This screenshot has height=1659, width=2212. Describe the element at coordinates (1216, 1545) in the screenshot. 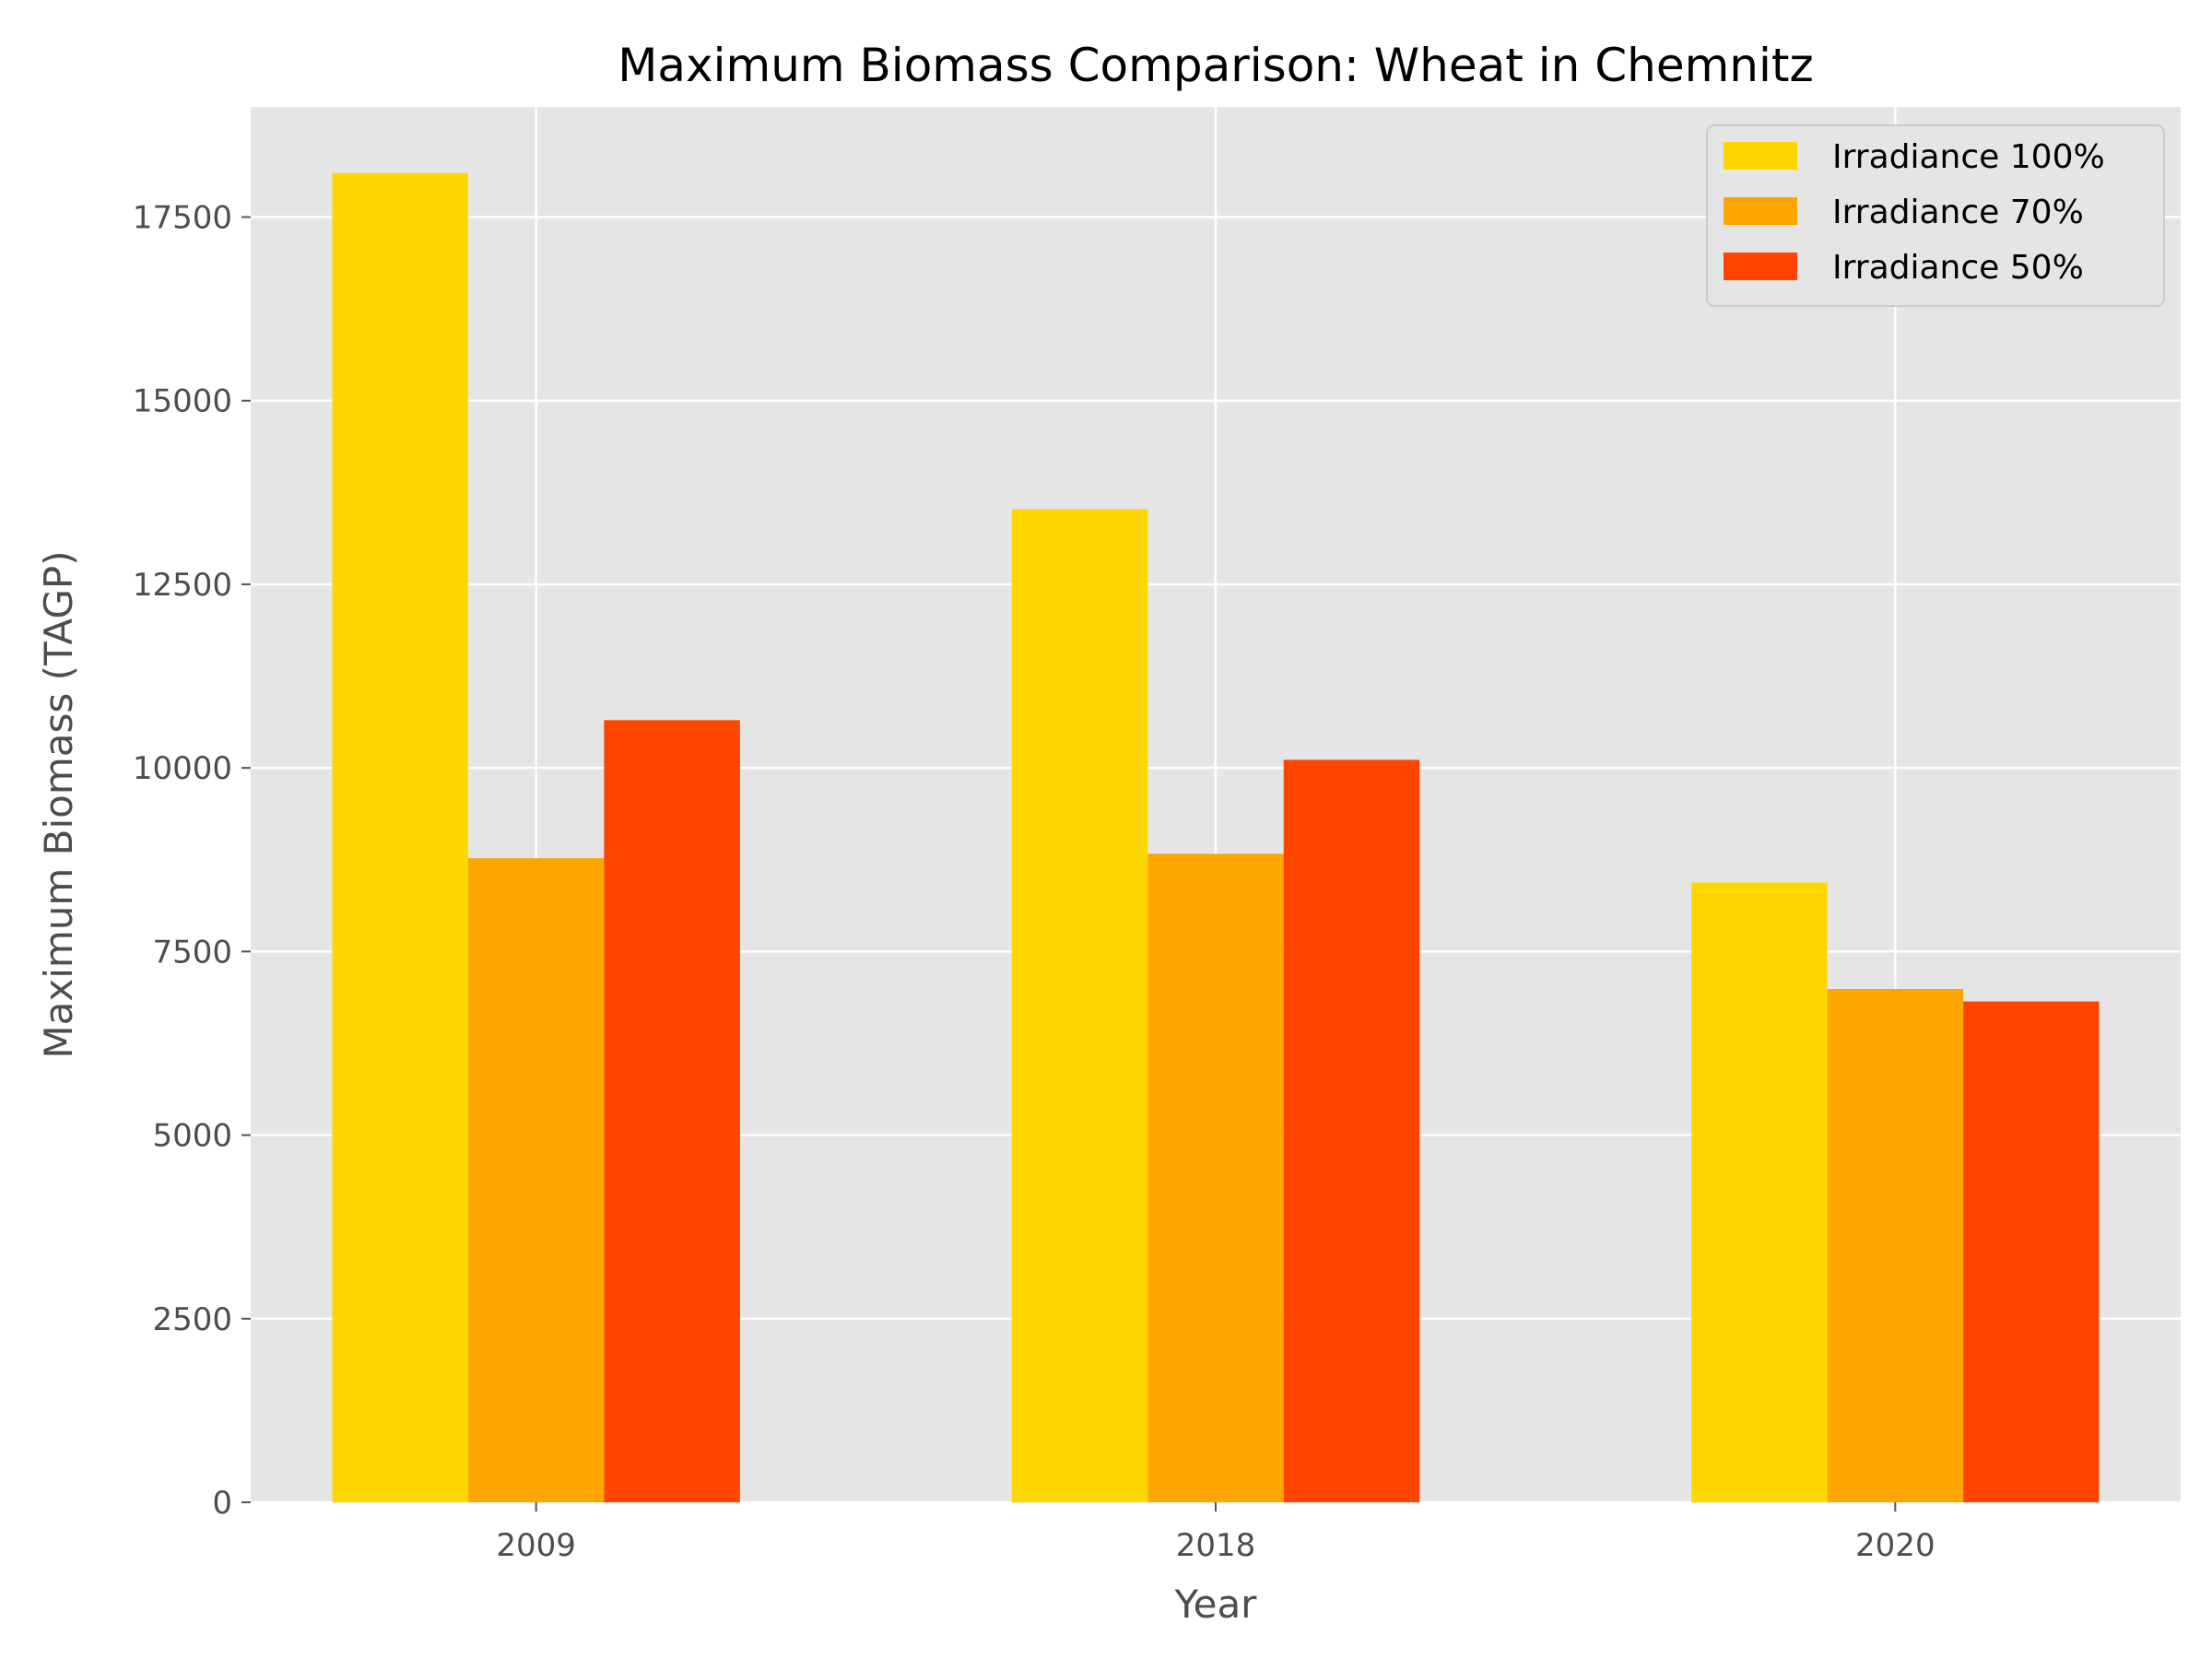

I see `x-tick-label: 2018` at that location.